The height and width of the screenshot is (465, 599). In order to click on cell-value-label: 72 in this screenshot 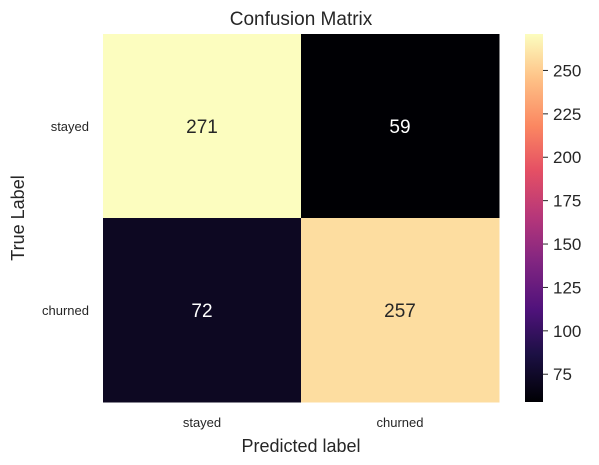, I will do `click(201, 311)`.